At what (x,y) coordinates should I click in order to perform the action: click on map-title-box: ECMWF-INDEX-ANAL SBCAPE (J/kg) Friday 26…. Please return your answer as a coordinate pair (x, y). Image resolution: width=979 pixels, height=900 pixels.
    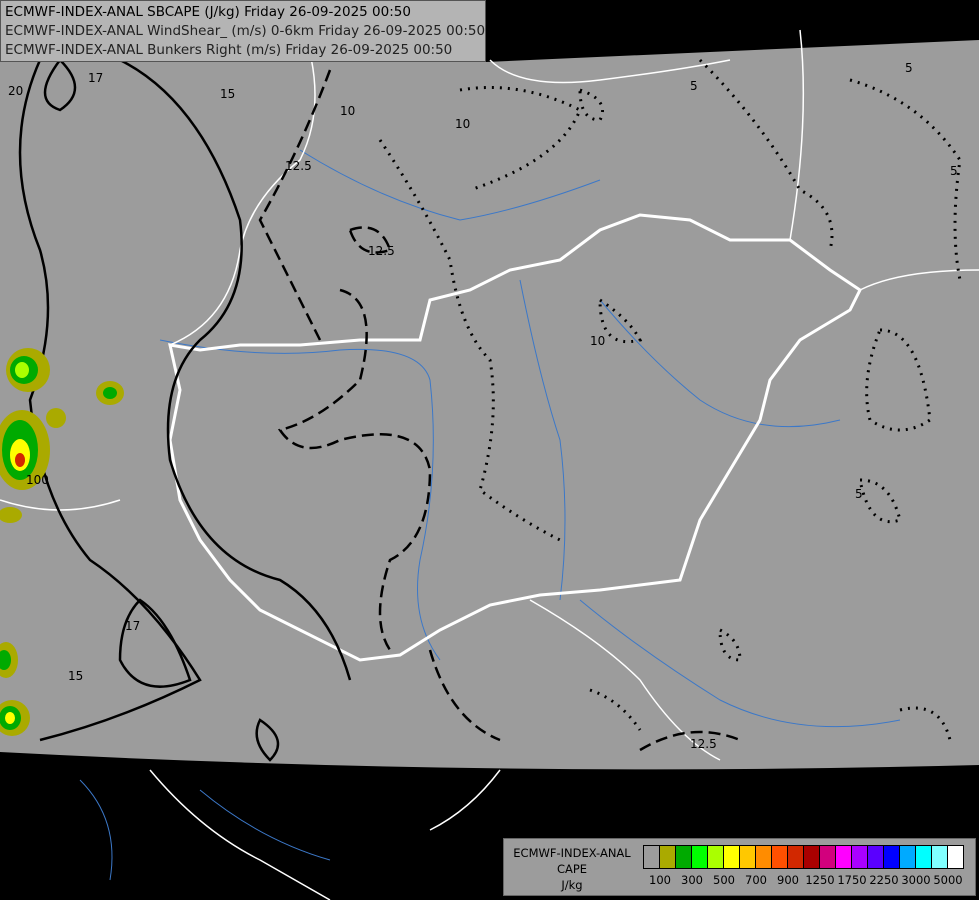
    Looking at the image, I should click on (243, 31).